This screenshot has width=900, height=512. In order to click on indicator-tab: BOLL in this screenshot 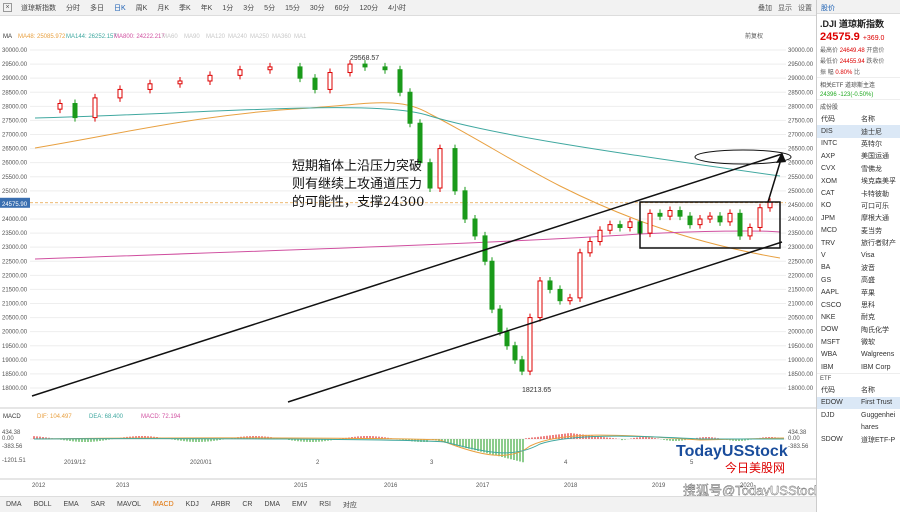, I will do `click(42, 504)`.